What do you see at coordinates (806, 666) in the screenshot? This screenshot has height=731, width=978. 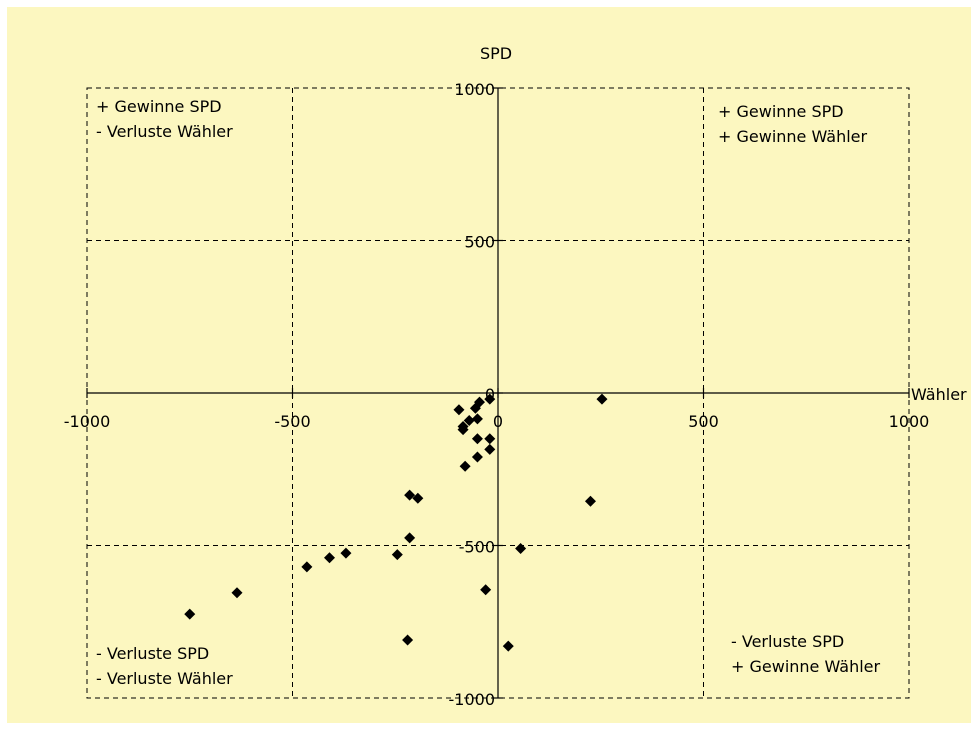 I see `quadrant-bottom-right-line-2: + Gewinne Wähler` at bounding box center [806, 666].